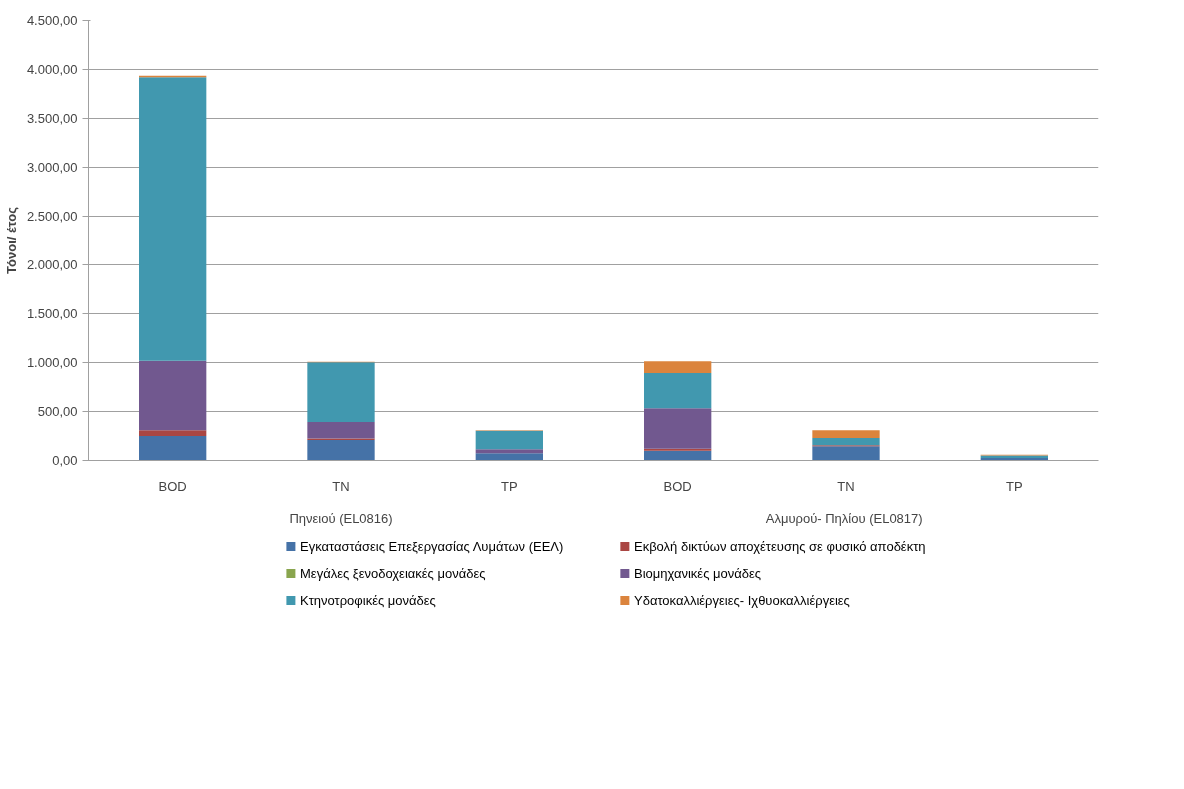 This screenshot has width=1184, height=789. What do you see at coordinates (52, 20) in the screenshot?
I see `y-tick-label: 4.500,00` at bounding box center [52, 20].